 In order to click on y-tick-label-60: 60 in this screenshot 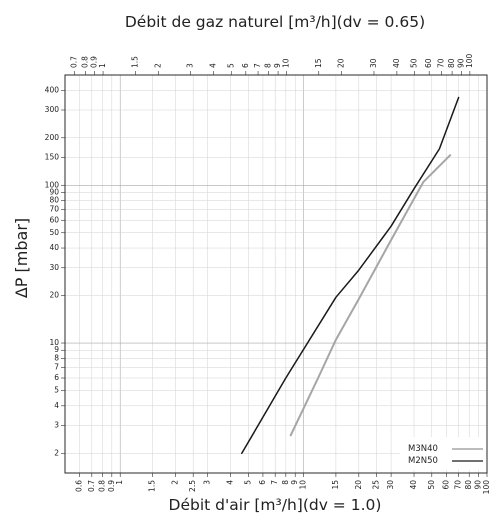, I will do `click(54, 219)`.